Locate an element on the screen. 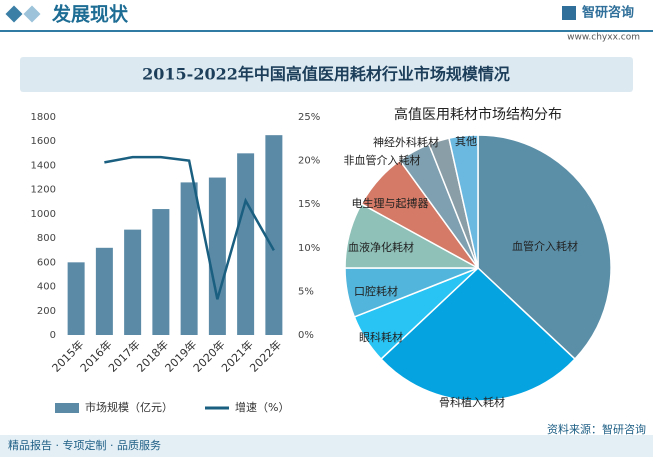  banner-title: 2015-2022年中国高值医用耗材行业市场规模情况 is located at coordinates (326, 74).